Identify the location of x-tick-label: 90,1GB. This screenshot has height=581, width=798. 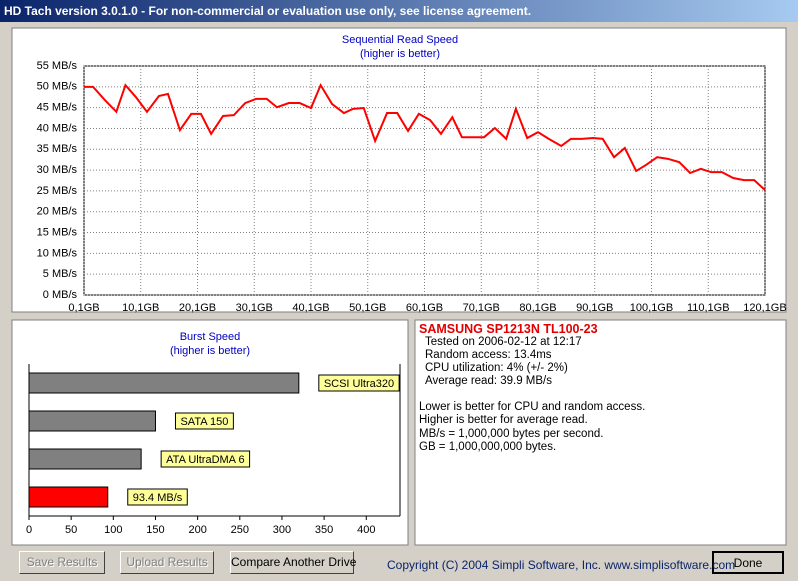
(594, 308).